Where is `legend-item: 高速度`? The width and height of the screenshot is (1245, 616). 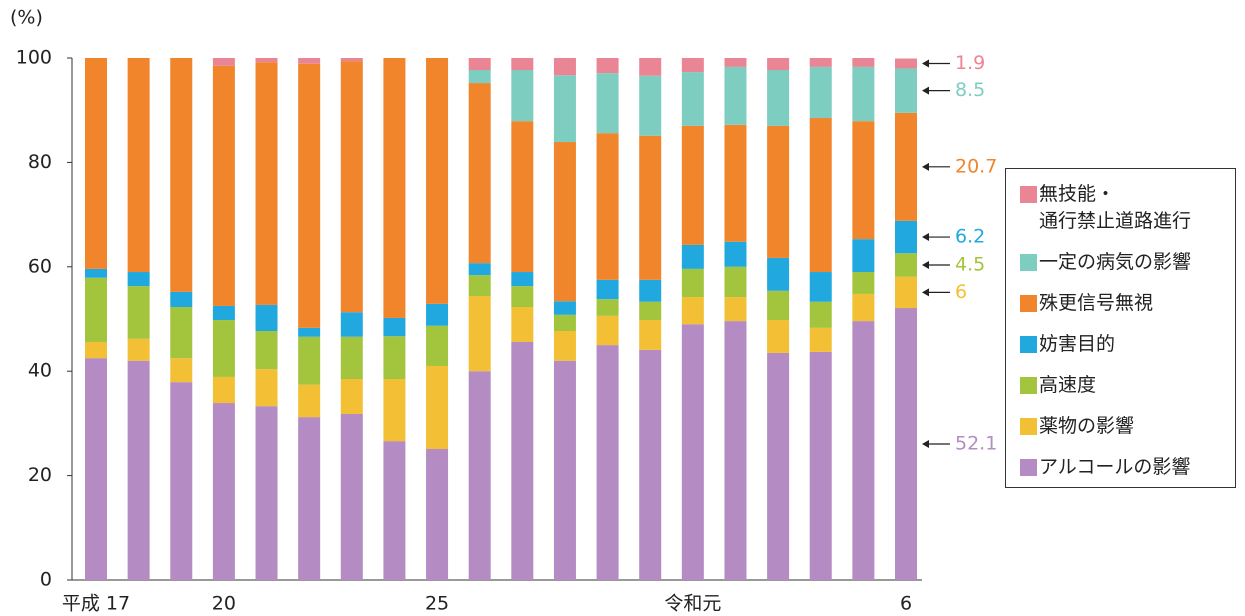
legend-item: 高速度 is located at coordinates (1124, 385).